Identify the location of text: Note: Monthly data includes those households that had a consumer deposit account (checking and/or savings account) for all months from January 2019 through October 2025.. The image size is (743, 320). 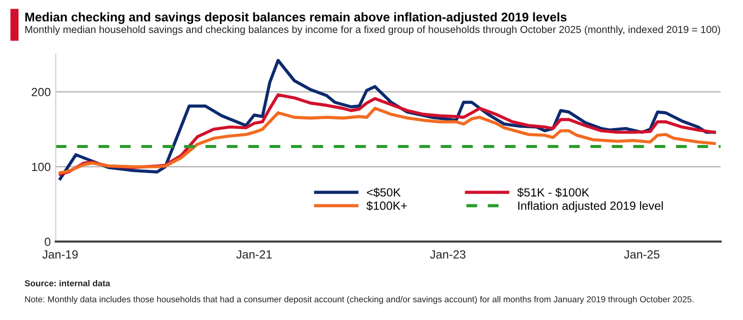
(359, 300).